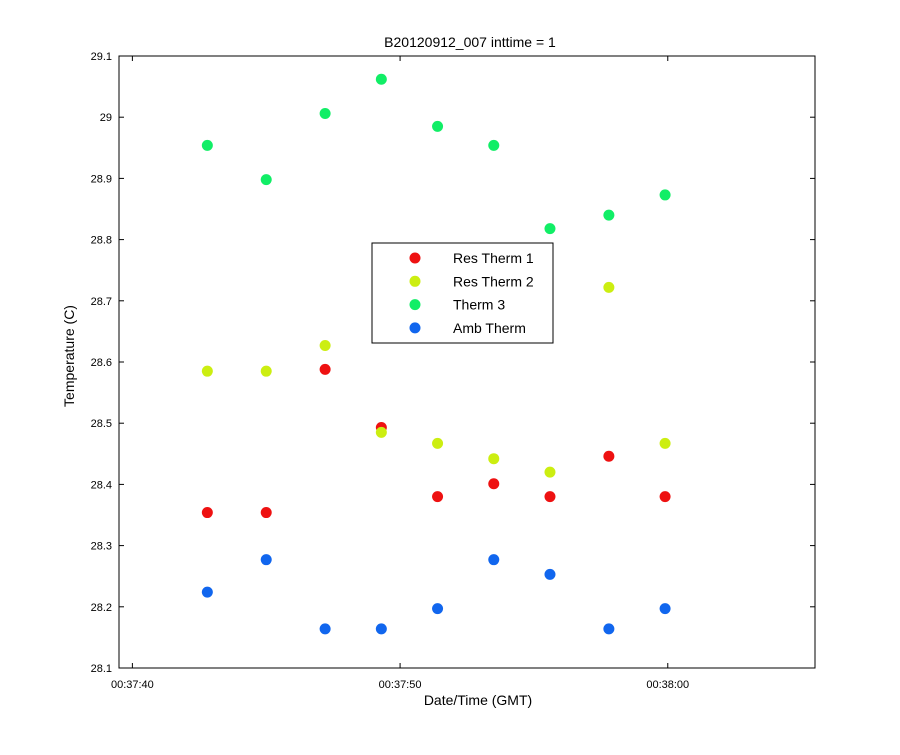 The width and height of the screenshot is (900, 755). What do you see at coordinates (101, 57) in the screenshot?
I see `y-tick-label: 29.1` at bounding box center [101, 57].